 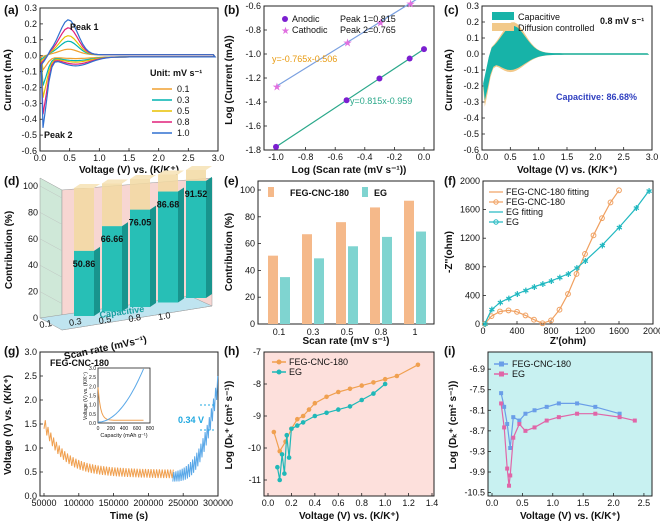 What do you see at coordinates (148, 503) in the screenshot?
I see `panel-g-xtick-label: 200000` at bounding box center [148, 503].